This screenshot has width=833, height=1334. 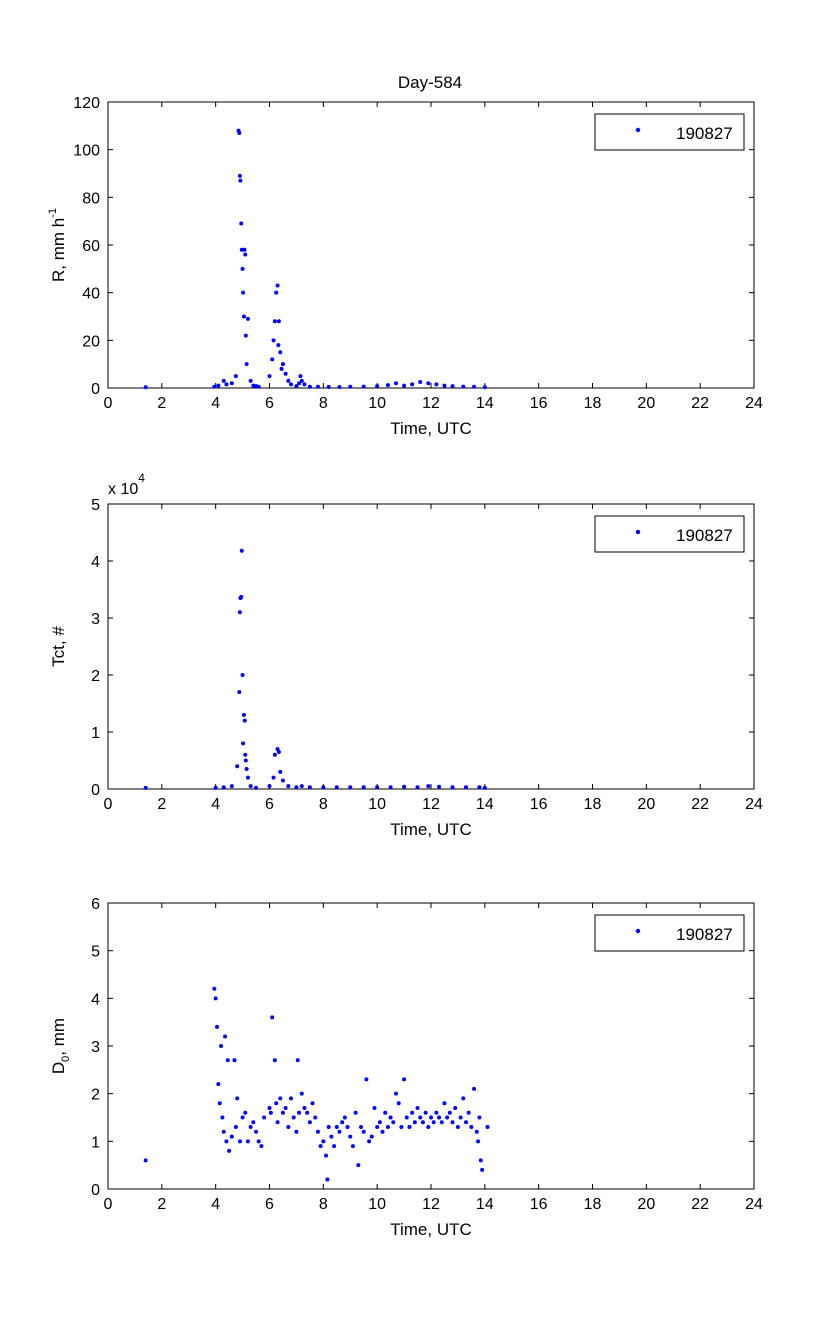 I want to click on y-tick-label: 6, so click(x=95, y=904).